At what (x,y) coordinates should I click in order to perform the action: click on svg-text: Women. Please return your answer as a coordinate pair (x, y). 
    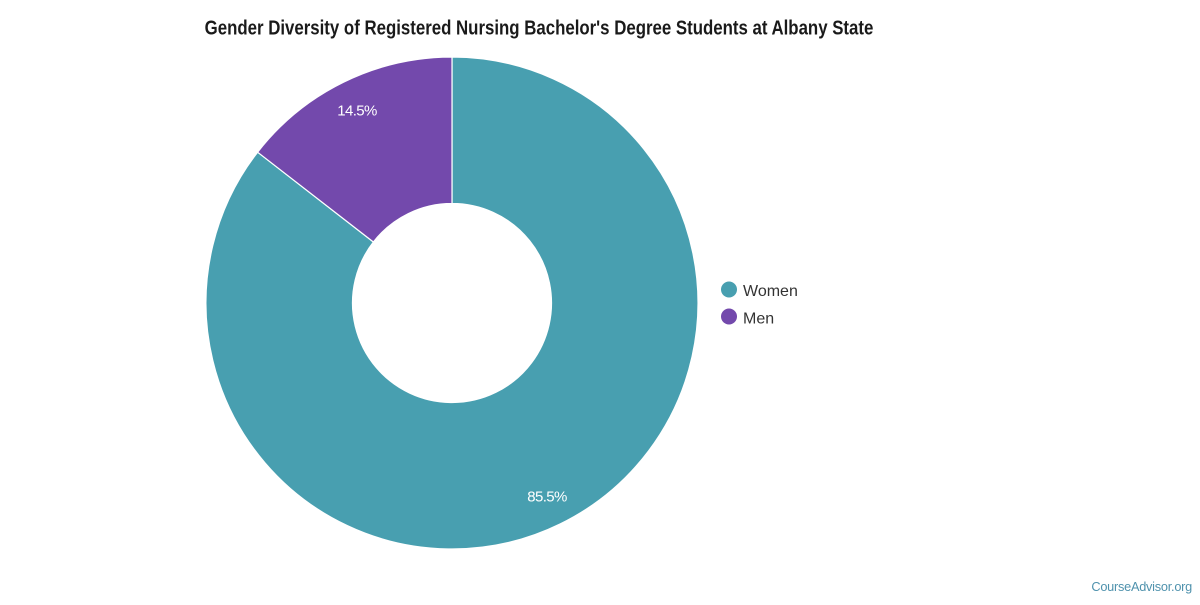
    Looking at the image, I should click on (770, 291).